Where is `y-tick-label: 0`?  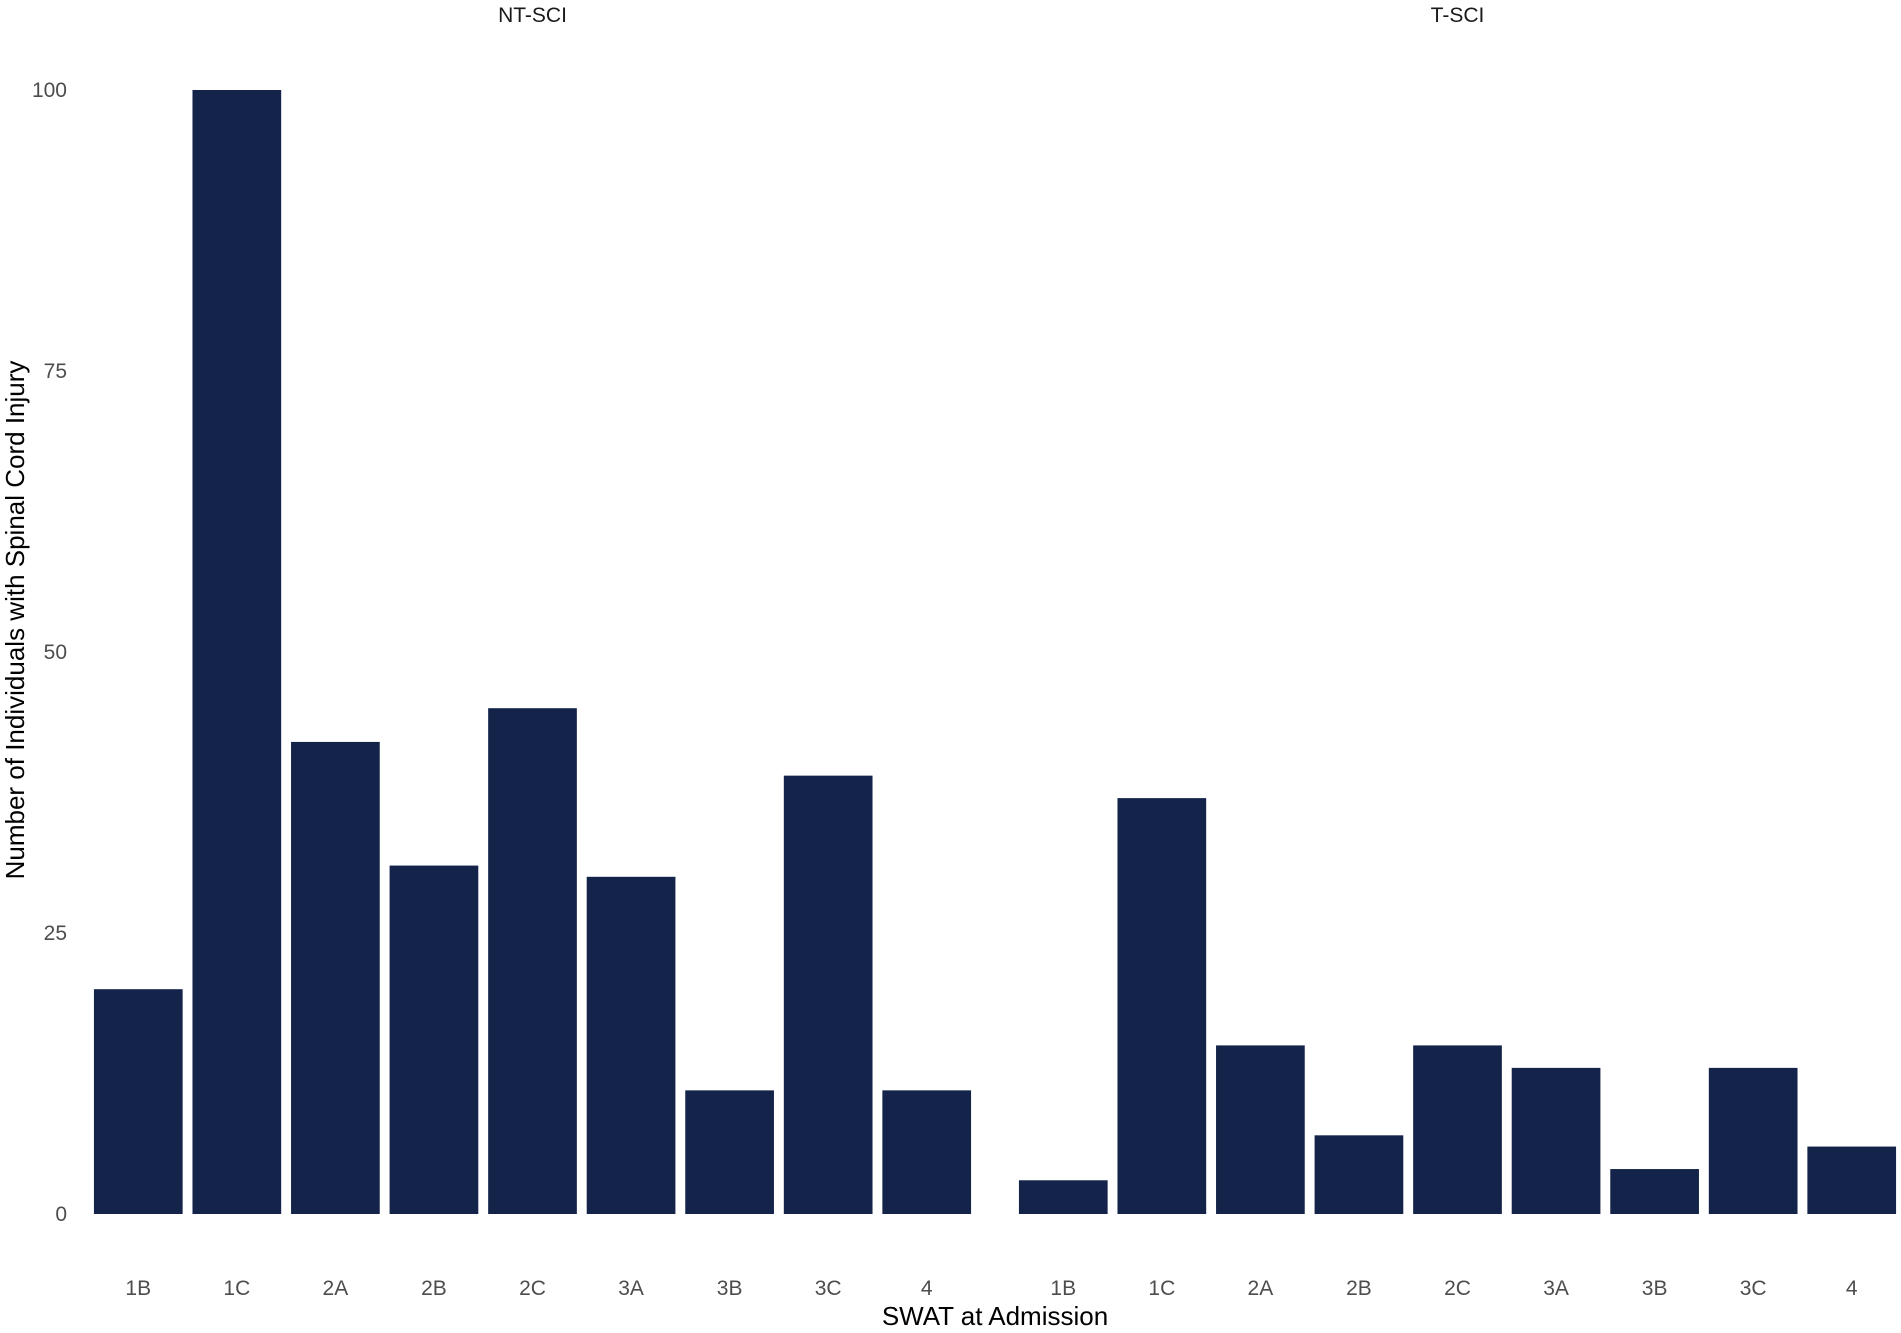 y-tick-label: 0 is located at coordinates (61, 1214).